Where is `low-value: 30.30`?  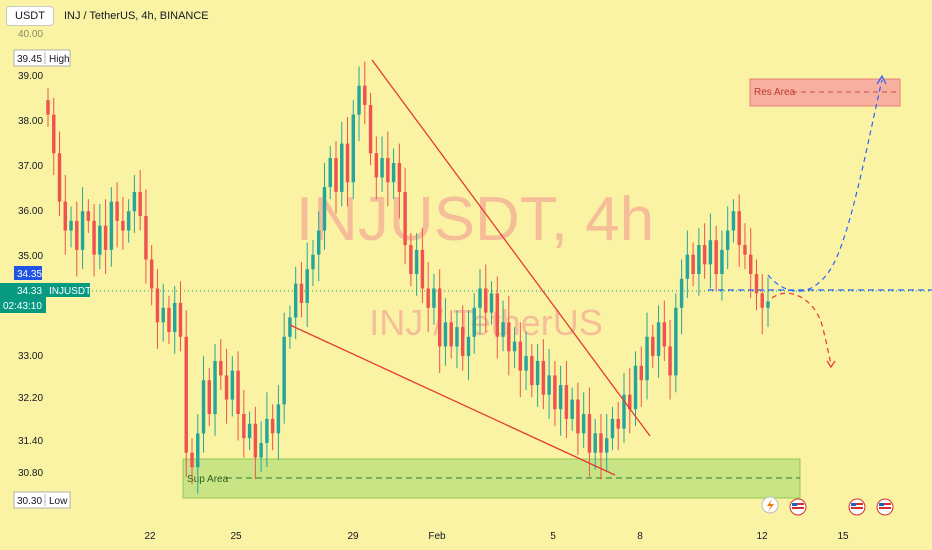
low-value: 30.30 is located at coordinates (29, 501).